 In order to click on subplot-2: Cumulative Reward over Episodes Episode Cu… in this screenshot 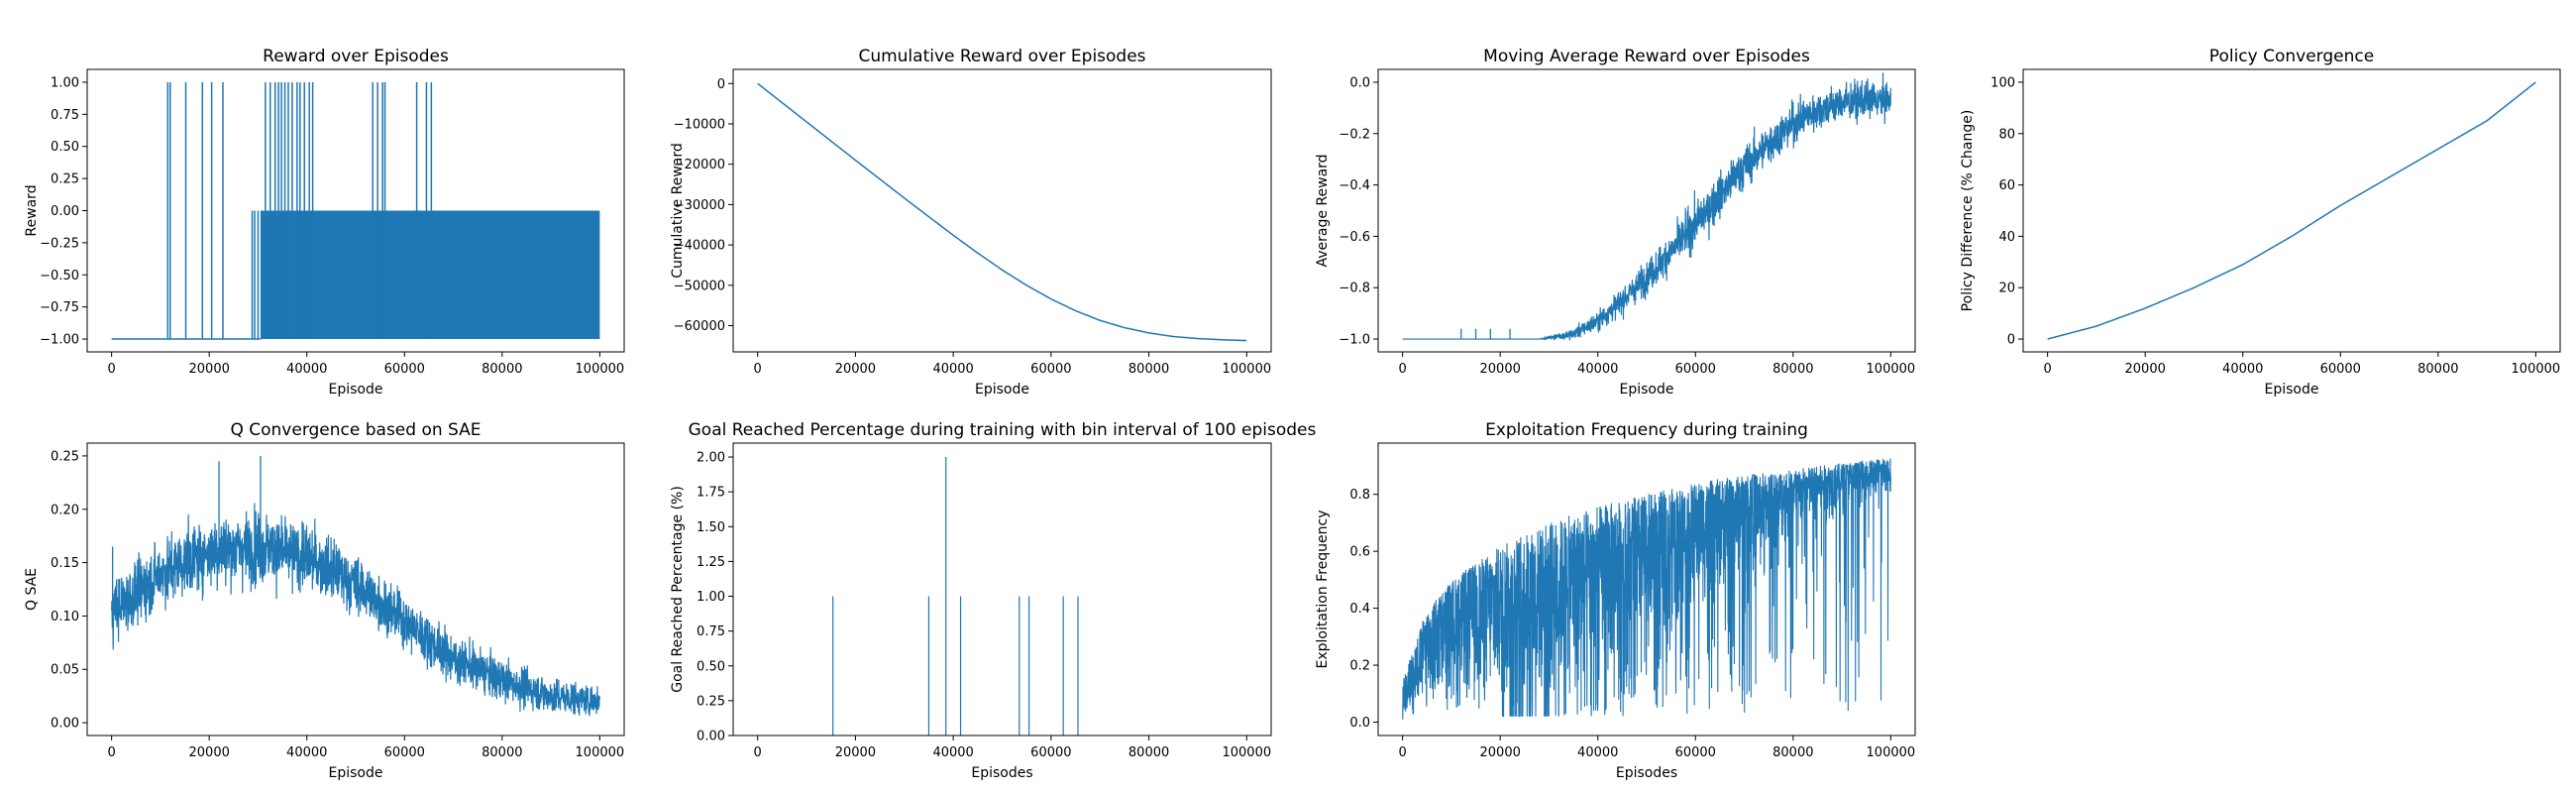, I will do `click(971, 222)`.